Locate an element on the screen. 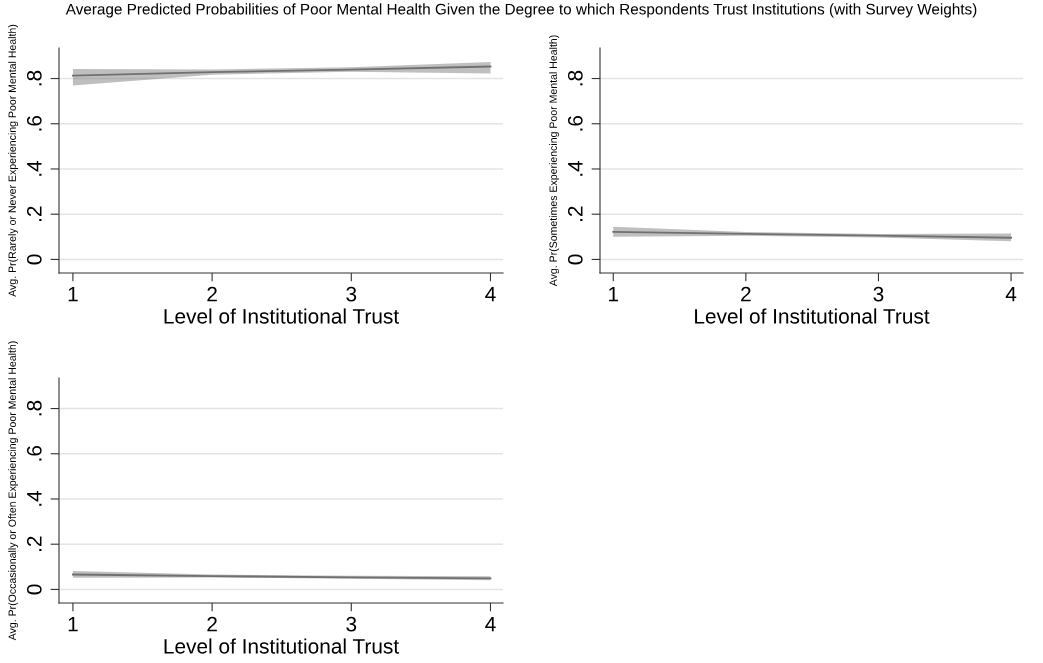 The width and height of the screenshot is (1043, 663). line-series is located at coordinates (282, 71).